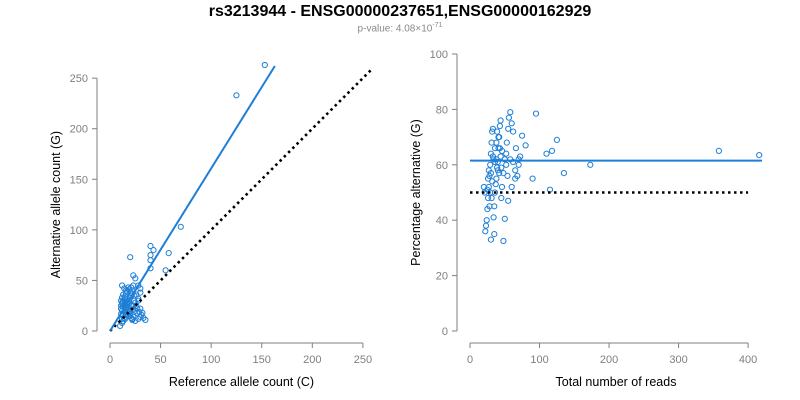 This screenshot has height=400, width=800. I want to click on x-tick-label: 250, so click(363, 360).